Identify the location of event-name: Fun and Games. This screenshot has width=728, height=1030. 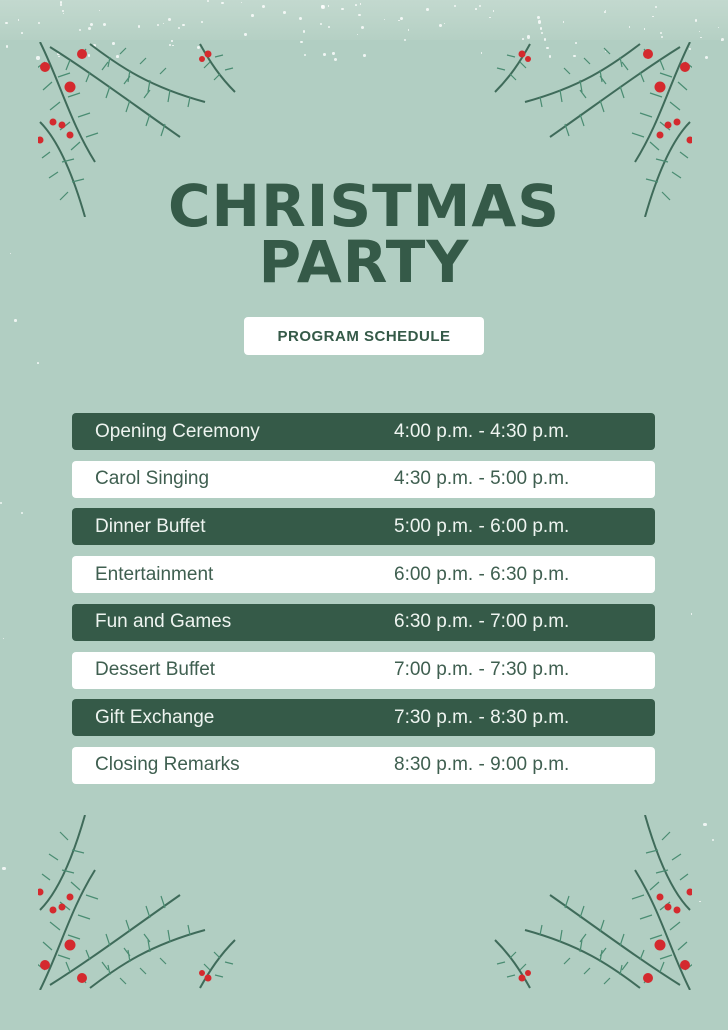
(163, 622).